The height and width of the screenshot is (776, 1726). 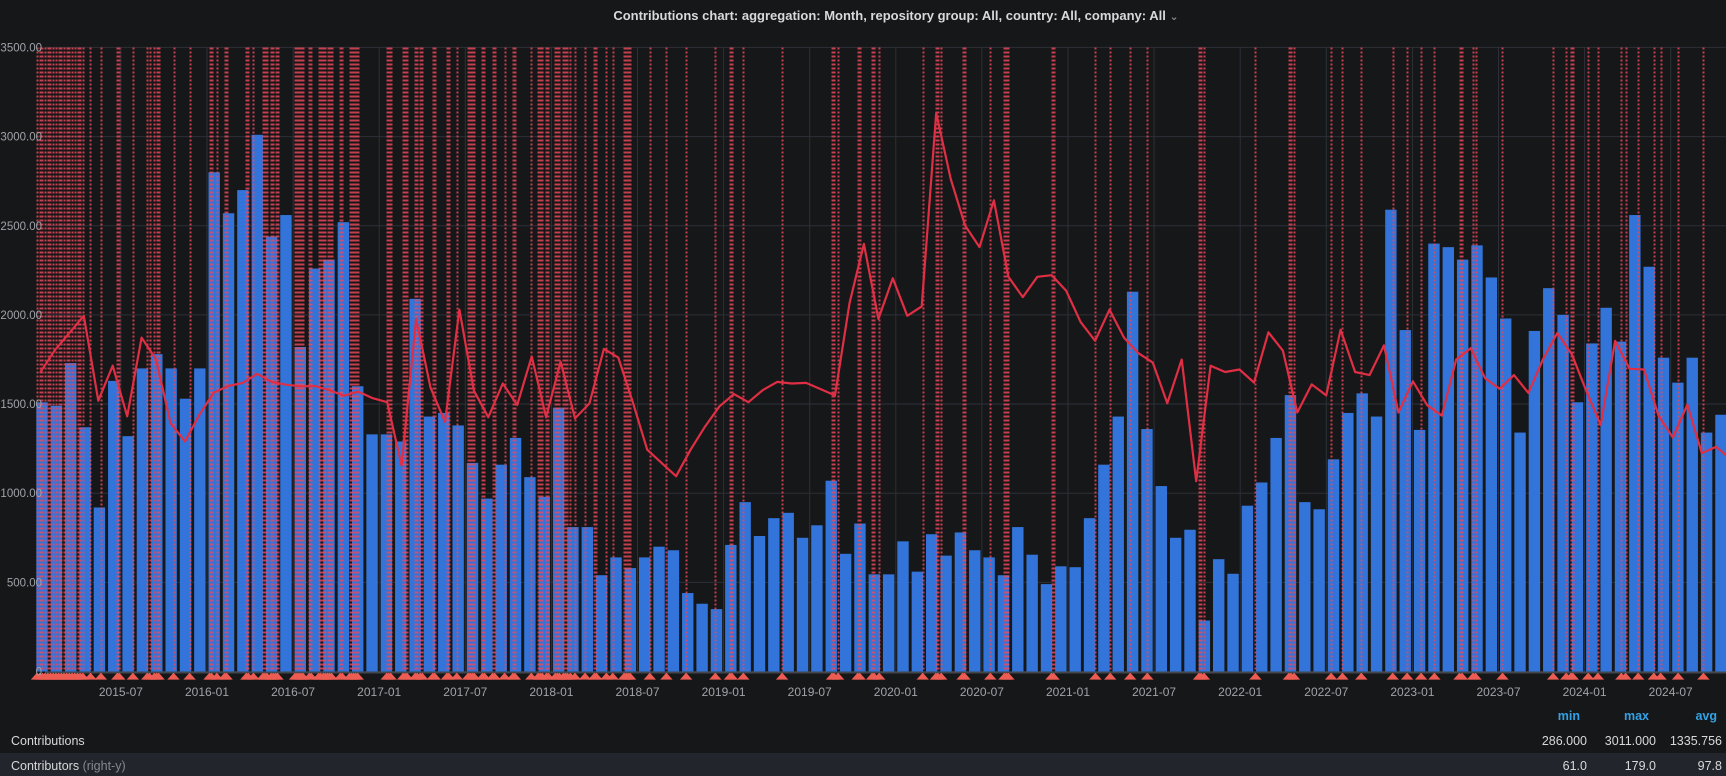 I want to click on svg-text: 3000.00, so click(x=21, y=138).